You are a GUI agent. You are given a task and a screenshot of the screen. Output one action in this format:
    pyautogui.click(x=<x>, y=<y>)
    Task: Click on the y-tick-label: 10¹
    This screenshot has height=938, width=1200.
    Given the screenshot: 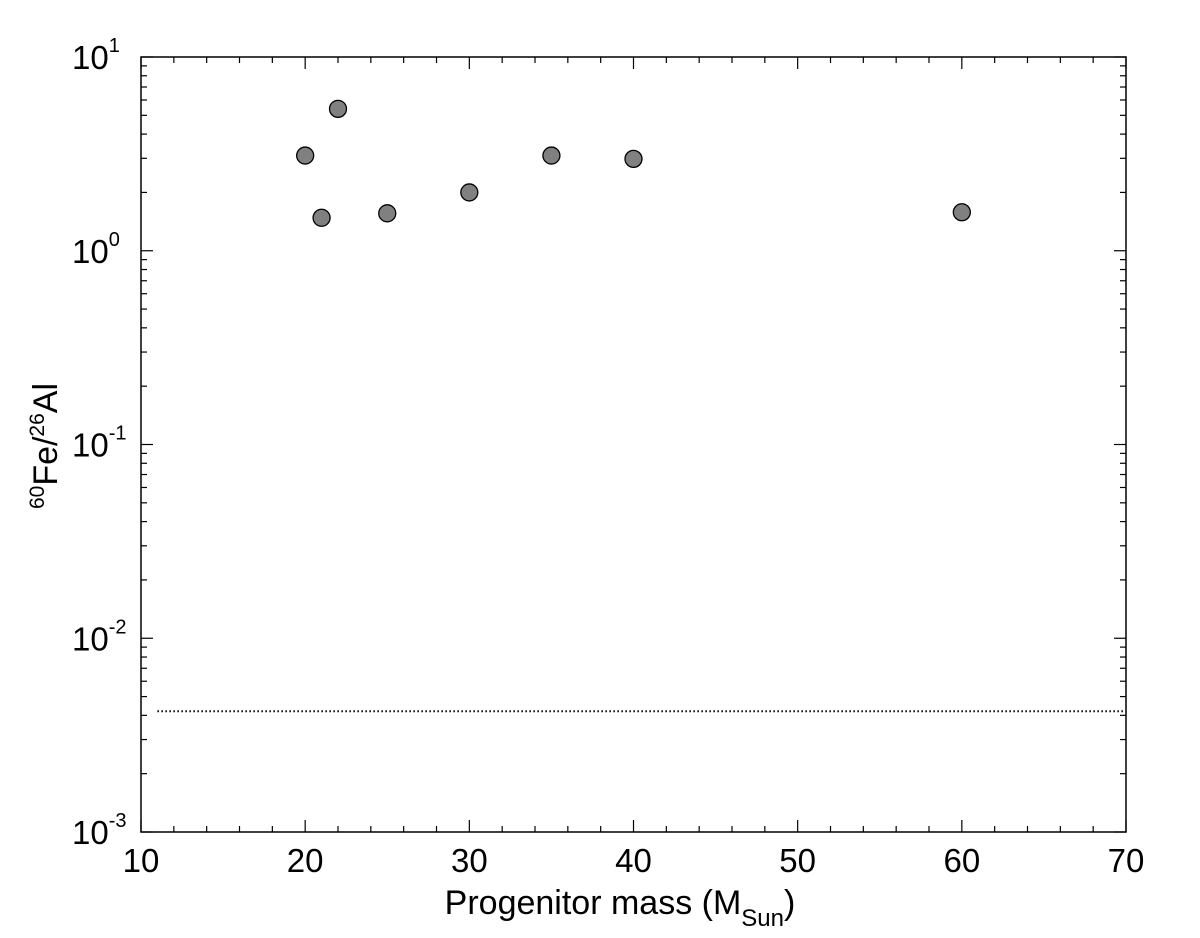 What is the action you would take?
    pyautogui.click(x=96, y=55)
    